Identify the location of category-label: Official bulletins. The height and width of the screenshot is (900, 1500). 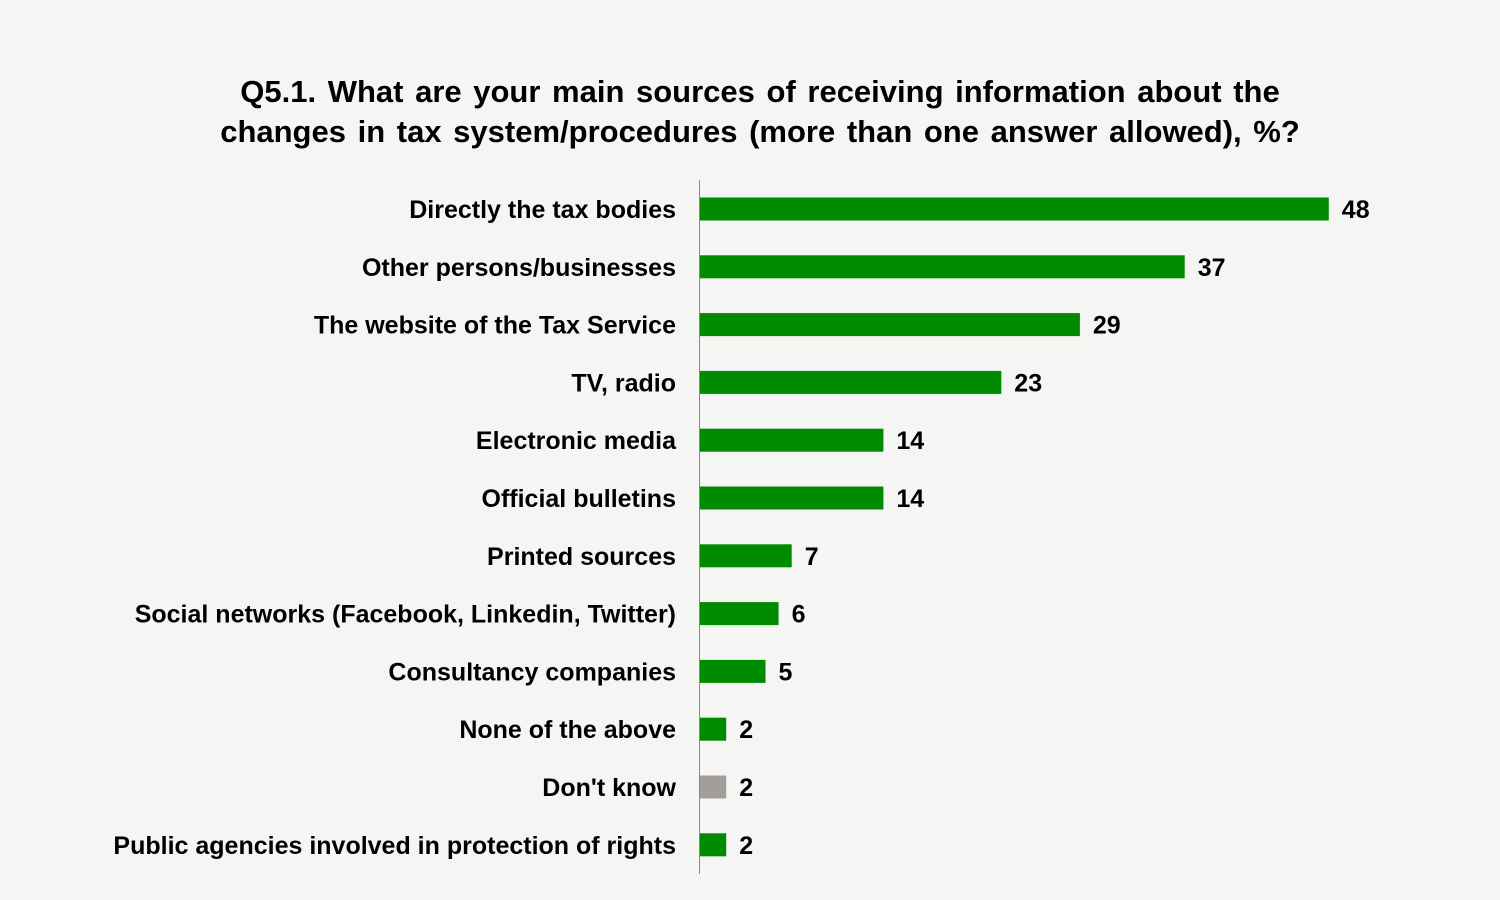
(579, 499).